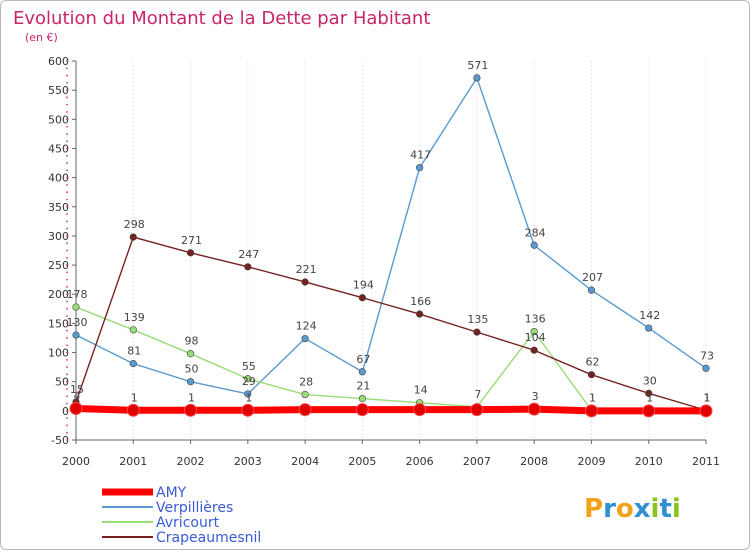  Describe the element at coordinates (194, 508) in the screenshot. I see `legend-label: Verpillières` at that location.